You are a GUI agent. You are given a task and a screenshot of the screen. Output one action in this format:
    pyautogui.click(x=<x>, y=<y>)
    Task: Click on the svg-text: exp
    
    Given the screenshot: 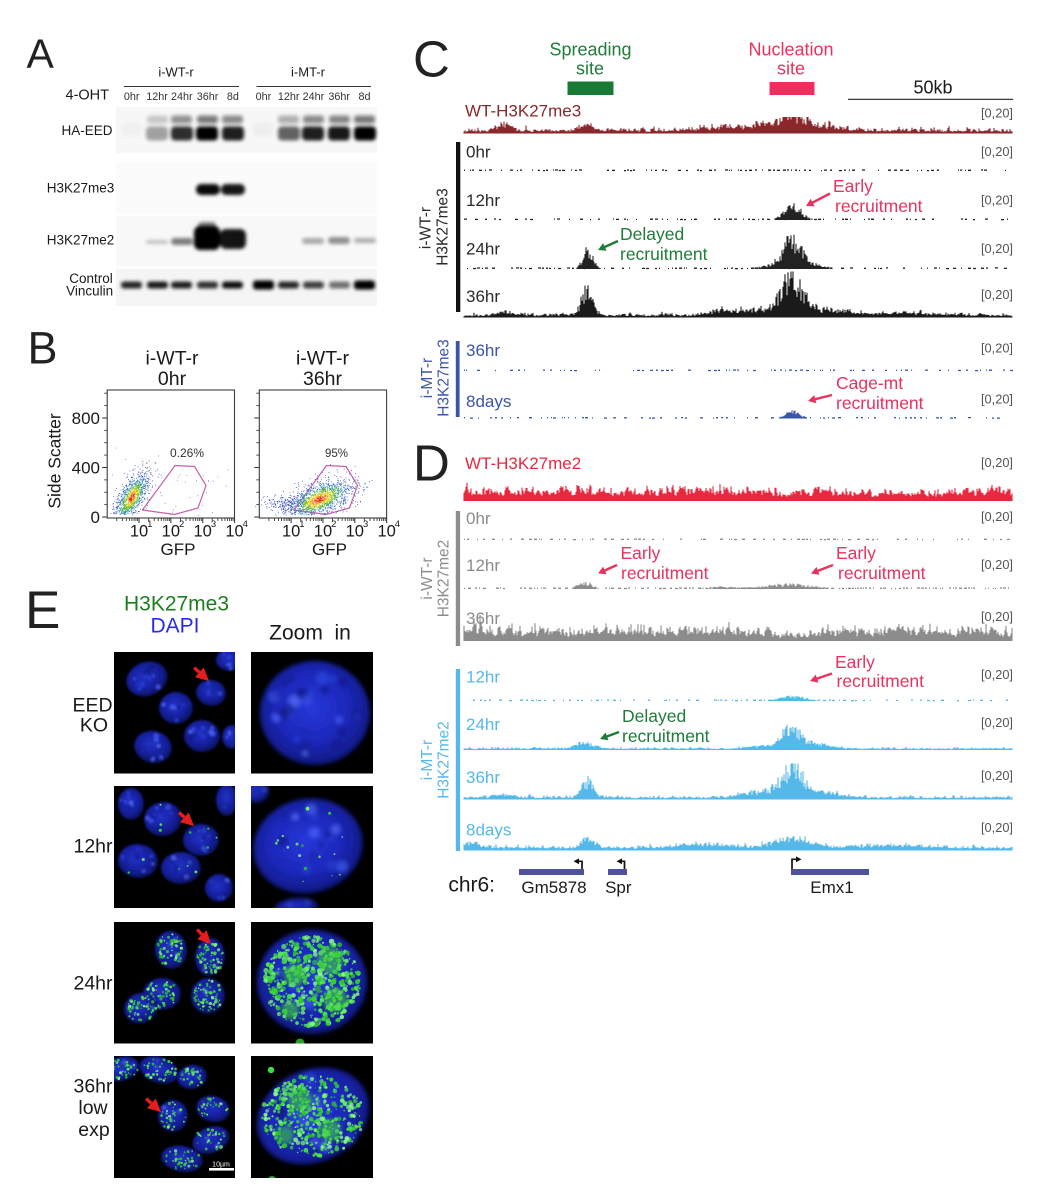 What is the action you would take?
    pyautogui.click(x=94, y=1130)
    